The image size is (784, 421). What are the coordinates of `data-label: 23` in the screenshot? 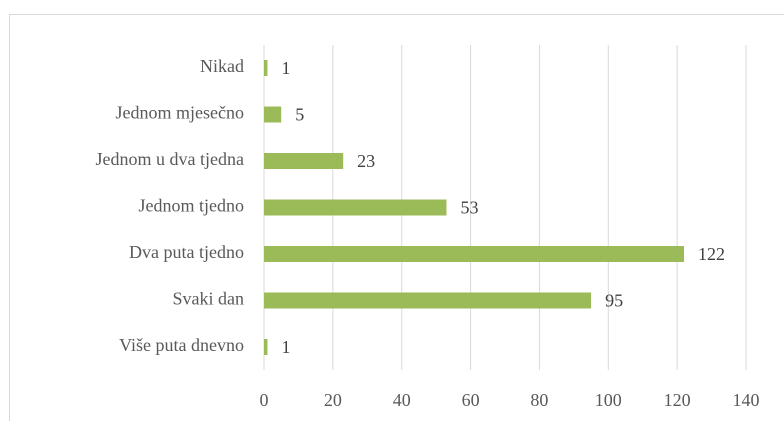 It's located at (366, 161).